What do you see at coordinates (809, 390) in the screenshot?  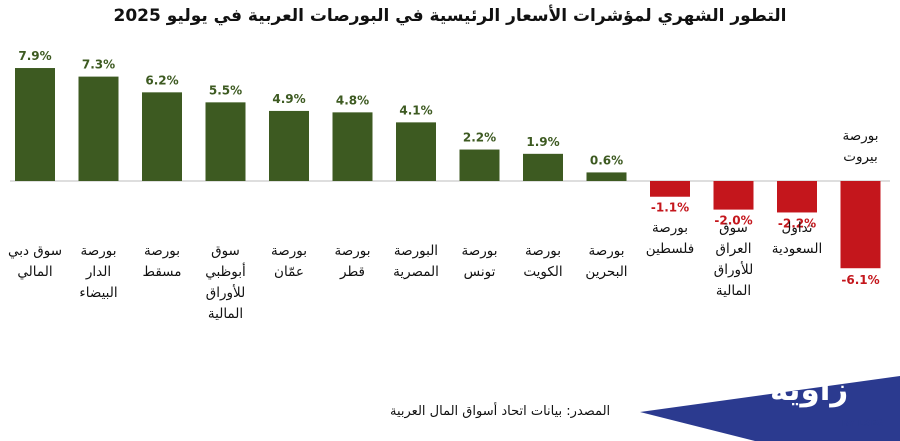 I see `zawya-logo-text: زاوية` at bounding box center [809, 390].